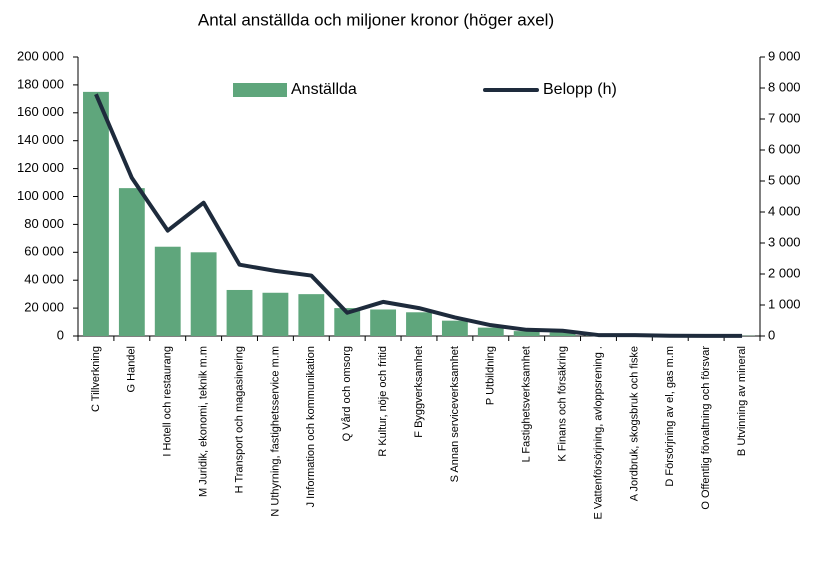 The height and width of the screenshot is (575, 821). Describe the element at coordinates (44, 307) in the screenshot. I see `y-tick-label: 20 000` at that location.